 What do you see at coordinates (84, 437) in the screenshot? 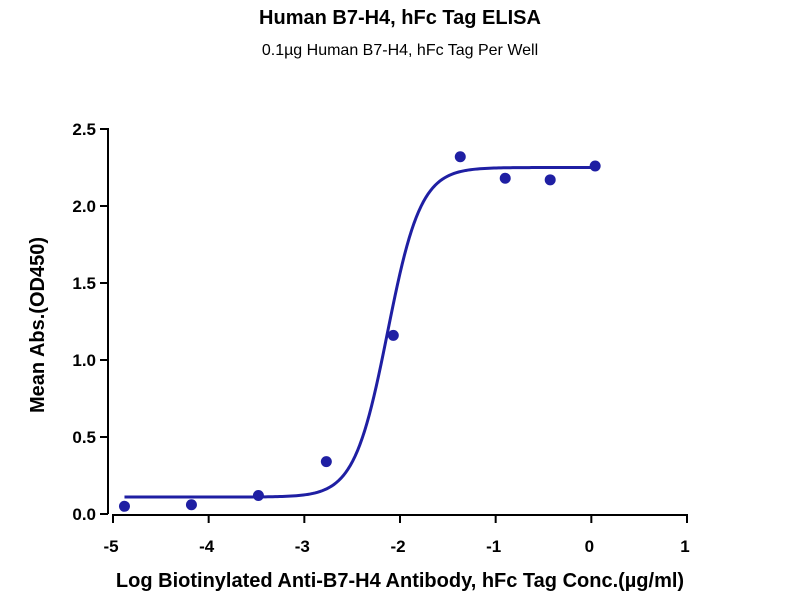
I see `y-tick-label: 0.5` at bounding box center [84, 437].